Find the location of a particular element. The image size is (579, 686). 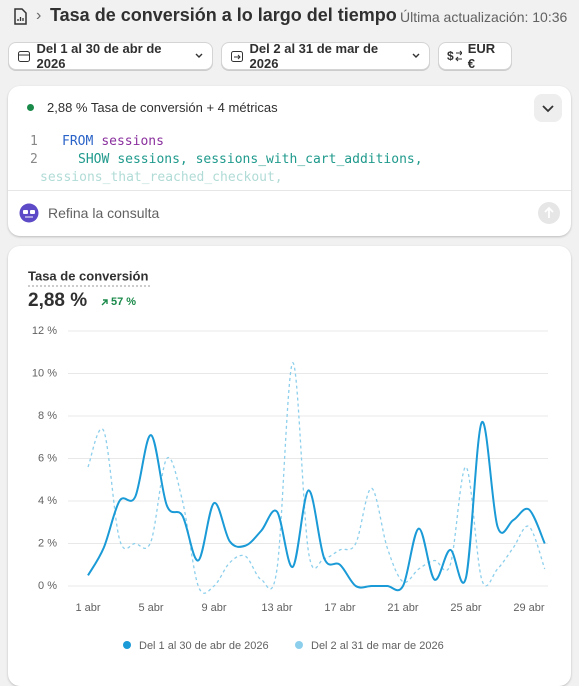

x-tick-label: 29 abr is located at coordinates (529, 608).